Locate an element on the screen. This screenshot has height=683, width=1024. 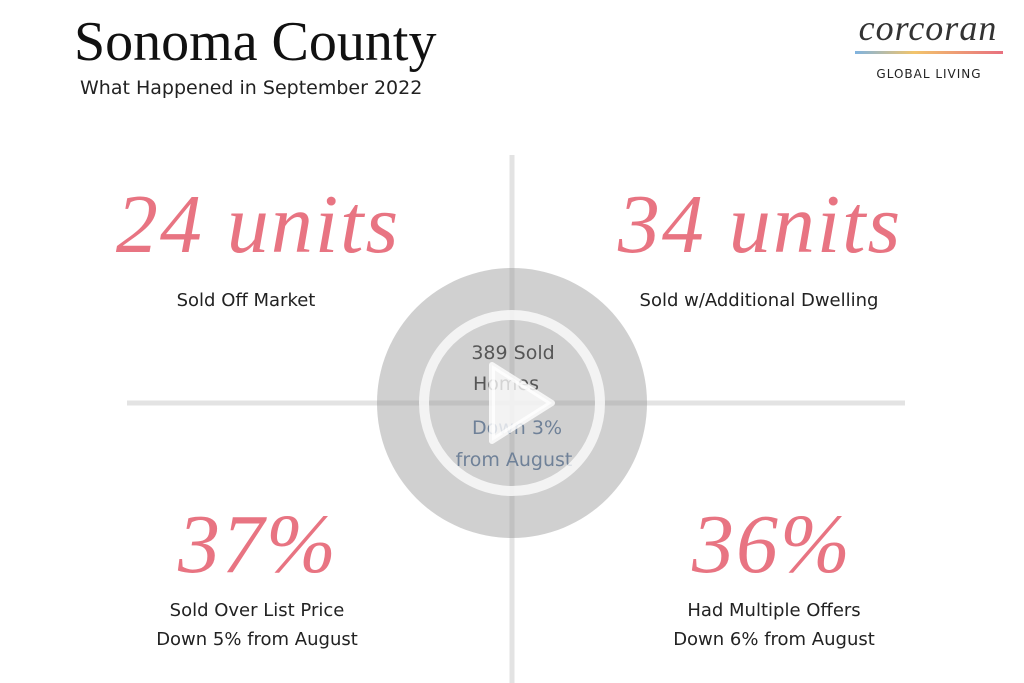
play-button is located at coordinates (512, 403).